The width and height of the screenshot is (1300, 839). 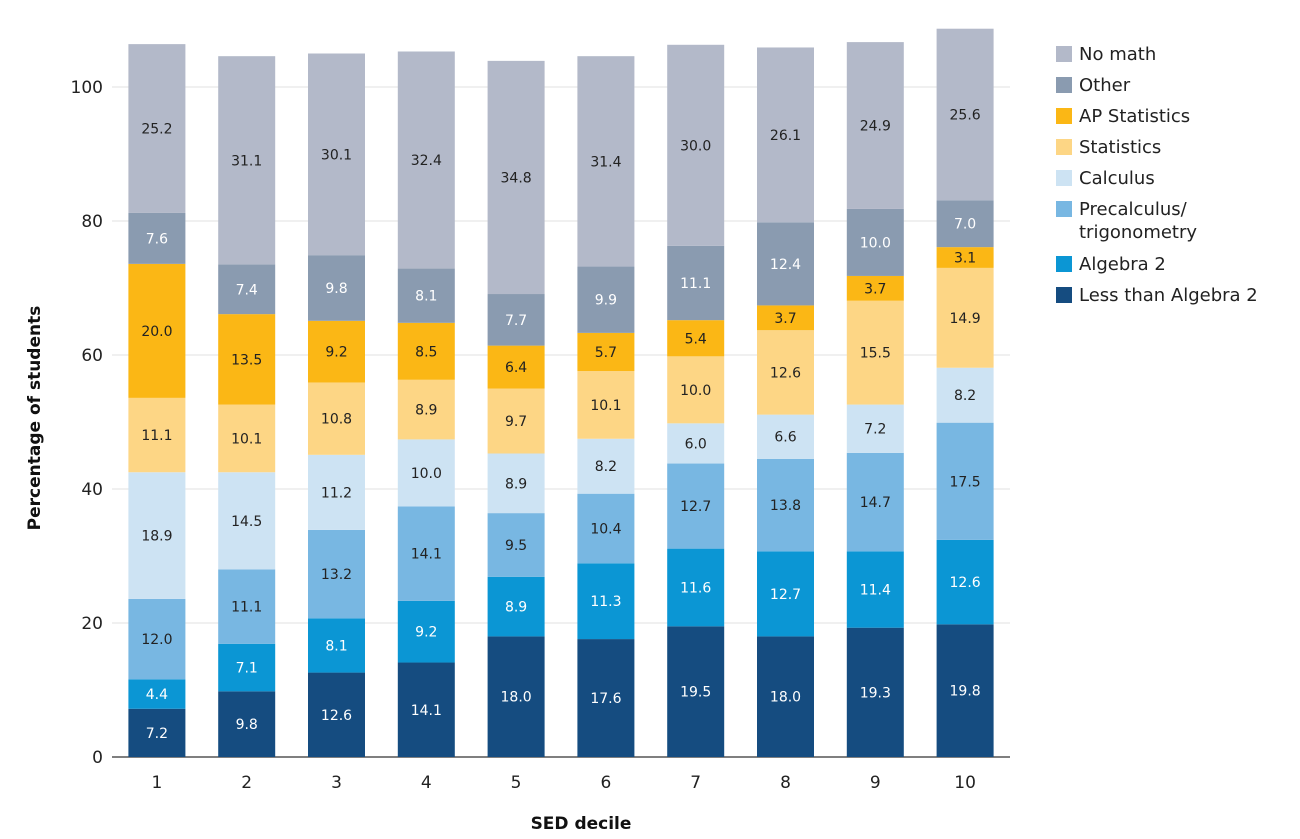 What do you see at coordinates (246, 360) in the screenshot?
I see `data-label: 13.5` at bounding box center [246, 360].